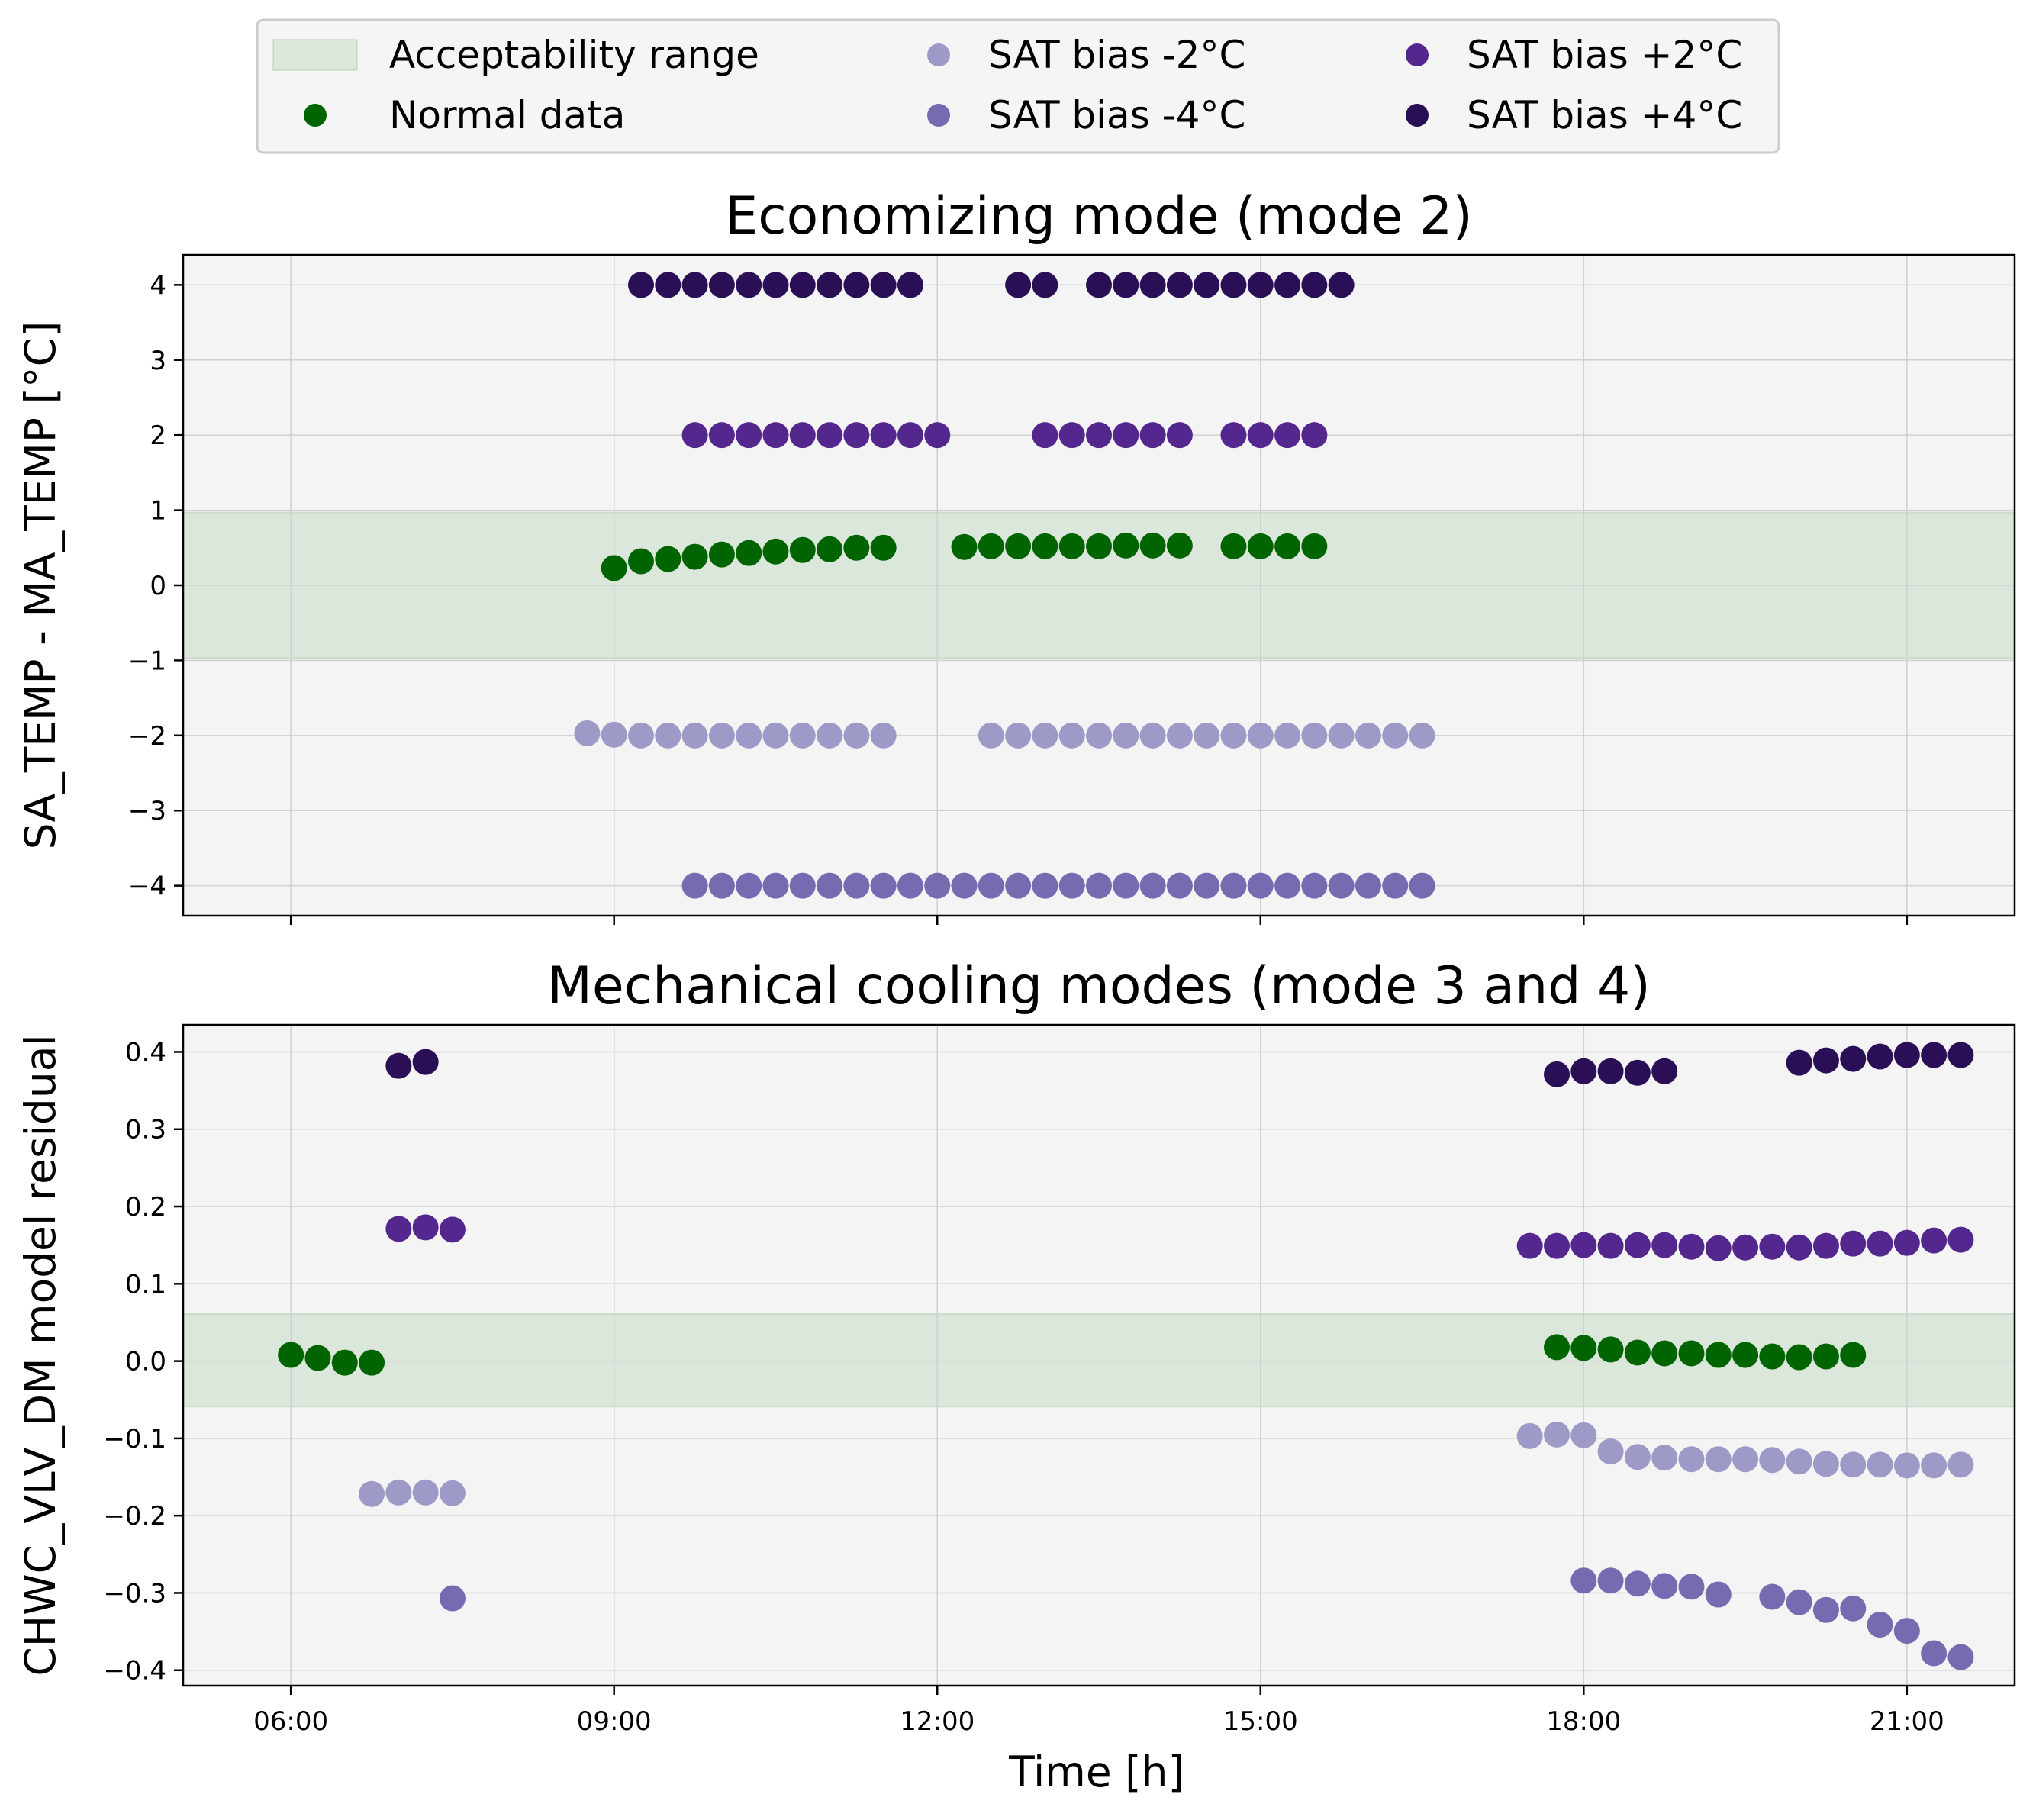 Image resolution: width=2036 pixels, height=1820 pixels. I want to click on y-tick-label: −0.3, so click(134, 1593).